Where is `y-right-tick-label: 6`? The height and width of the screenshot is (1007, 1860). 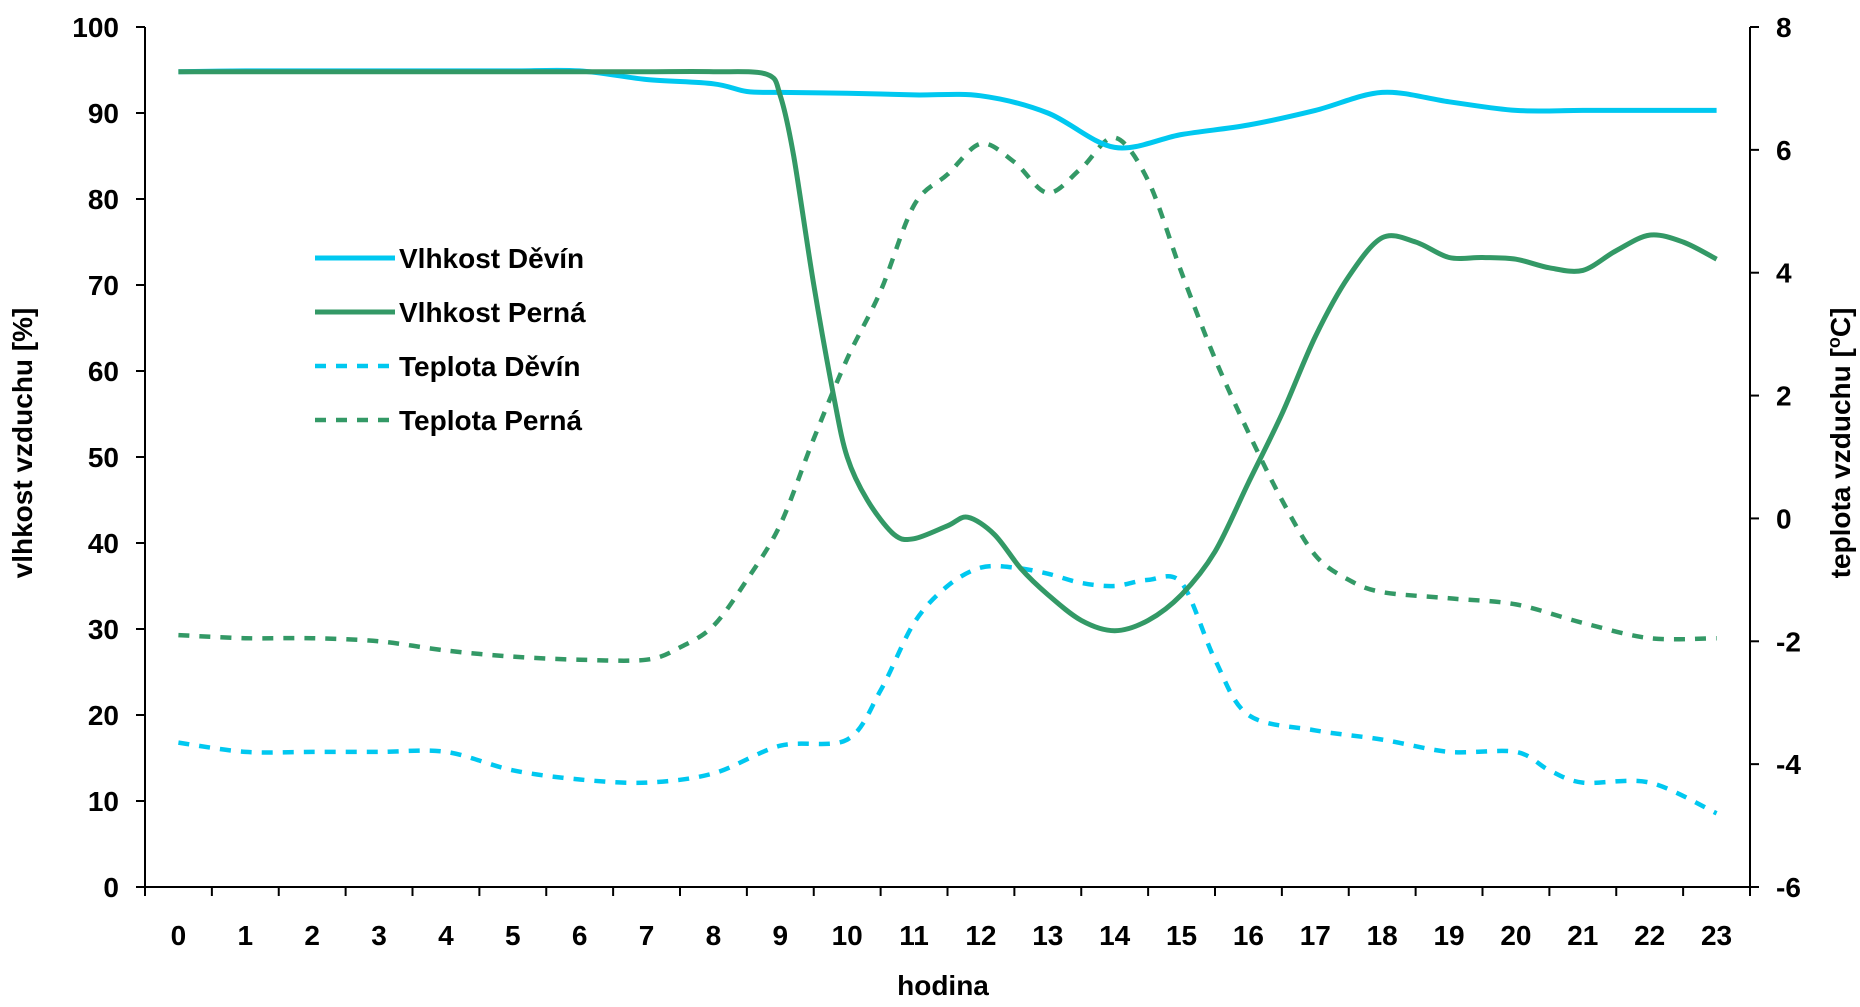 y-right-tick-label: 6 is located at coordinates (1784, 150).